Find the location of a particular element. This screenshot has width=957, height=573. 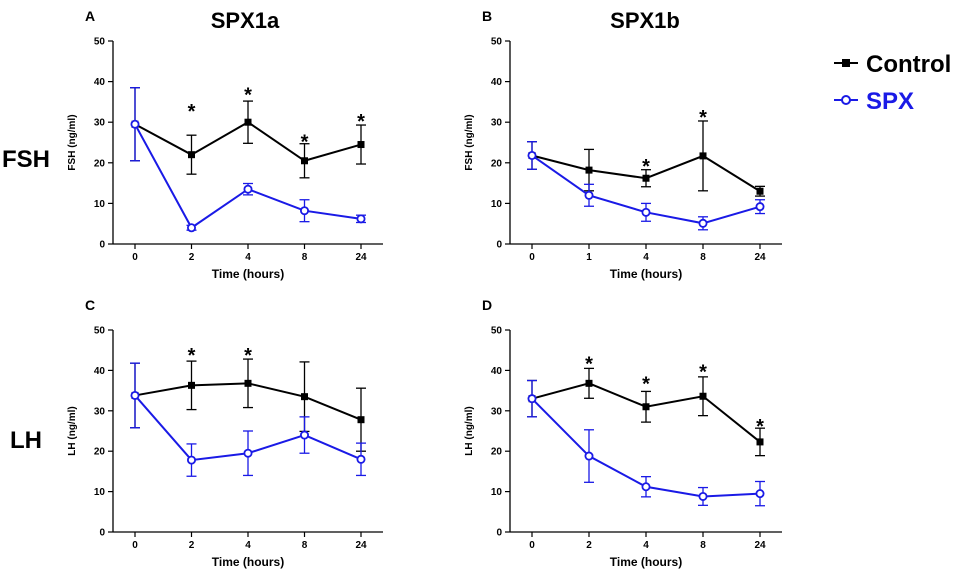

x-tick-label-c: 0 is located at coordinates (135, 545).